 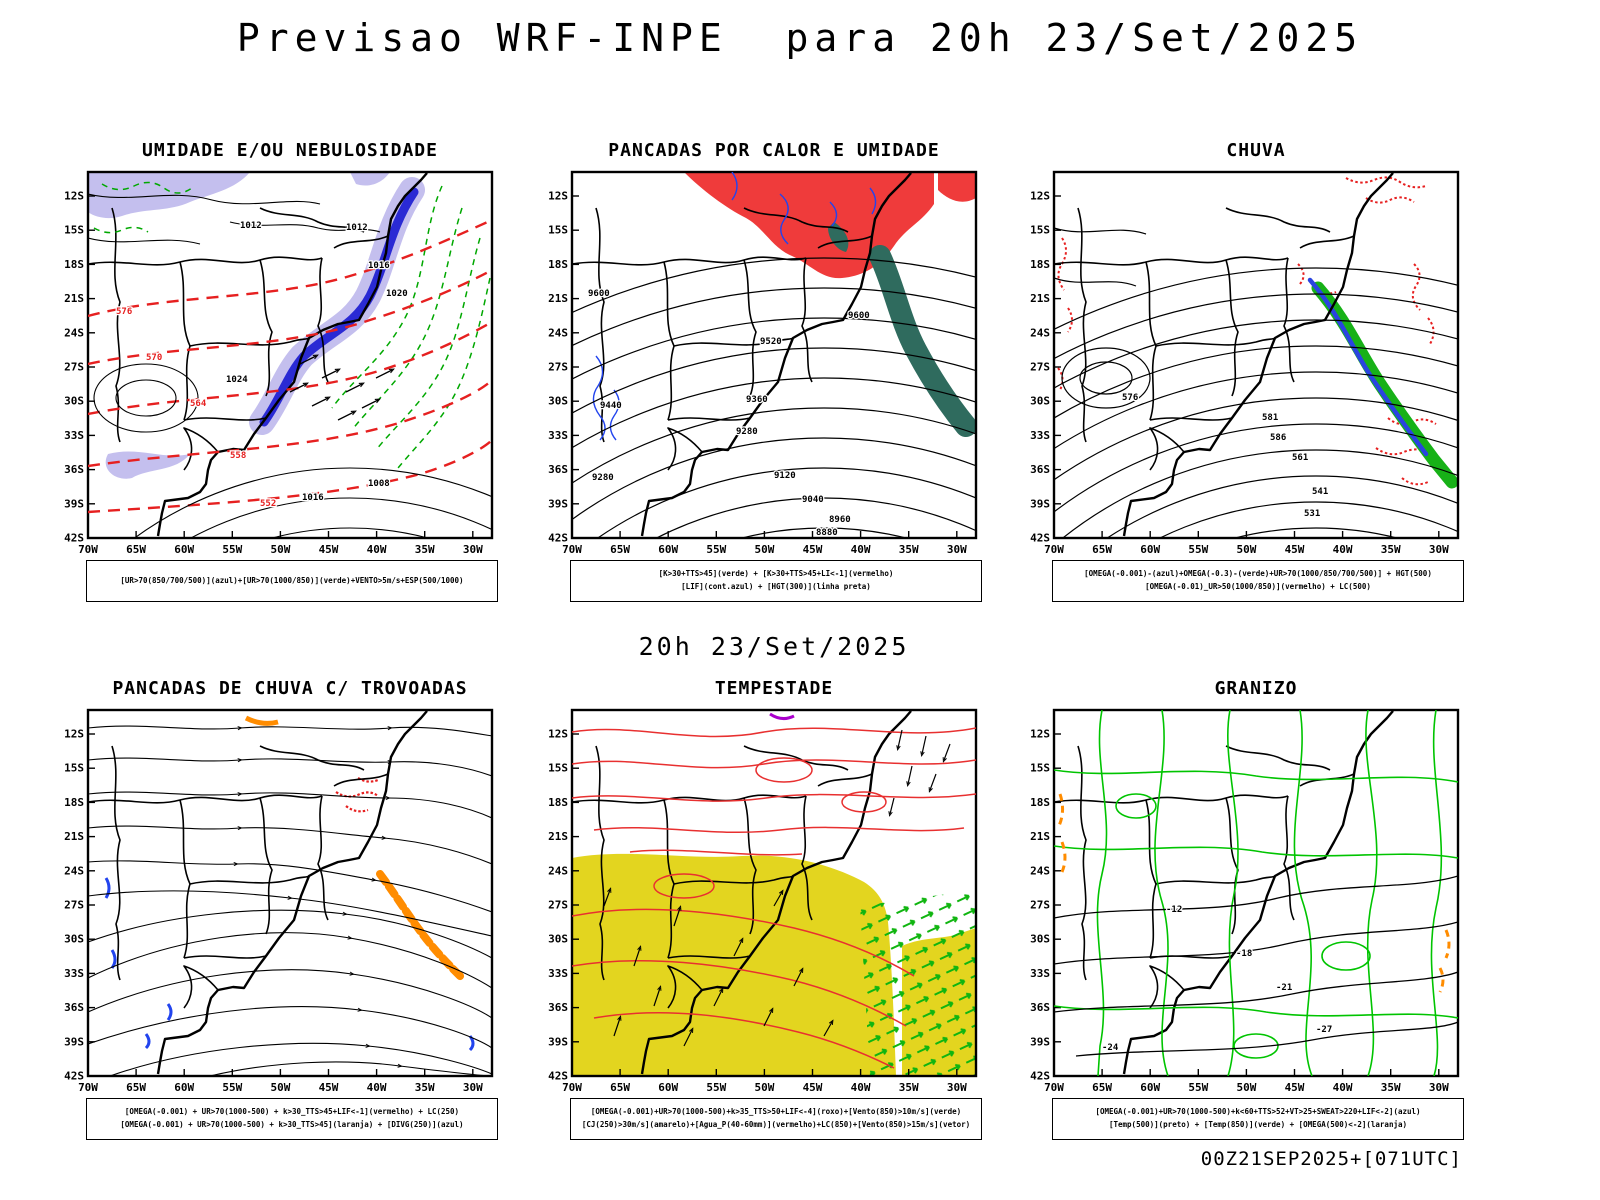 I want to click on contour-label: 541, so click(x=1320, y=492).